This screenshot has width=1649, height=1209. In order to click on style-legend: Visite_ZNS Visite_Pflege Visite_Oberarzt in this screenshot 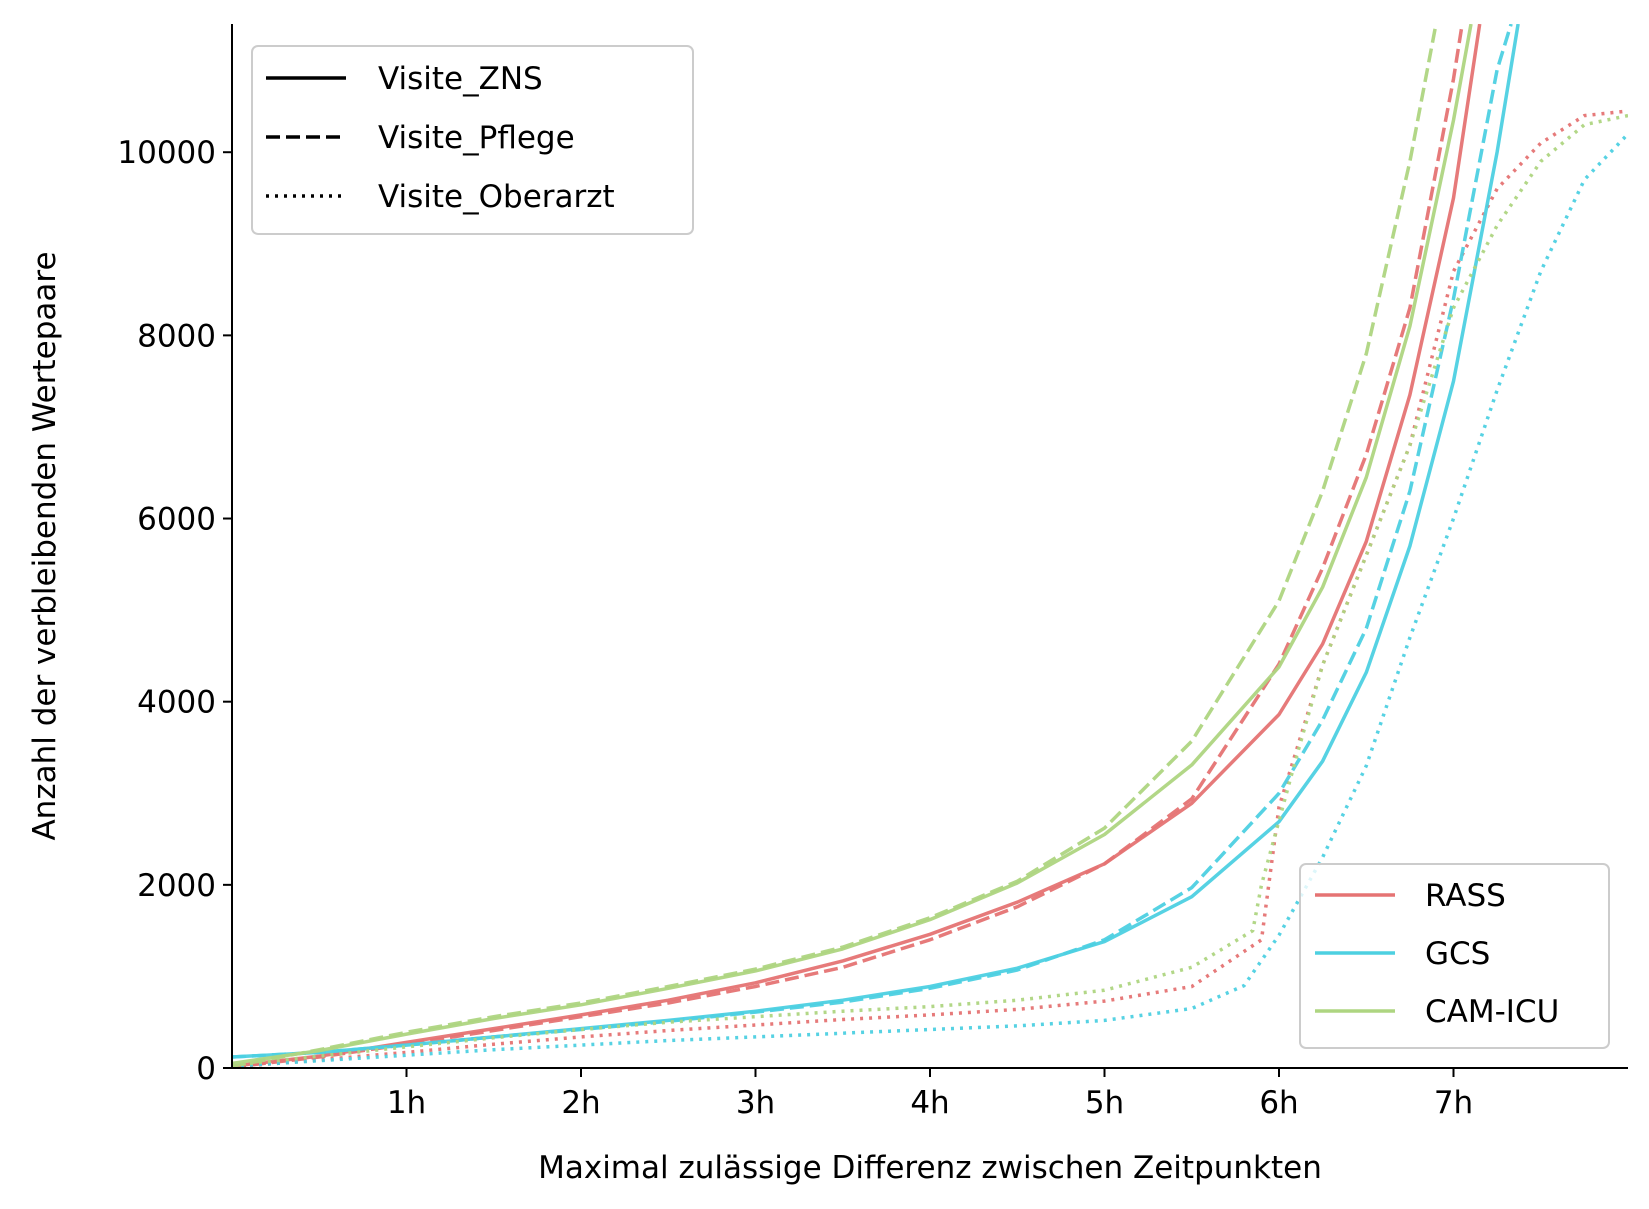, I will do `click(472, 140)`.